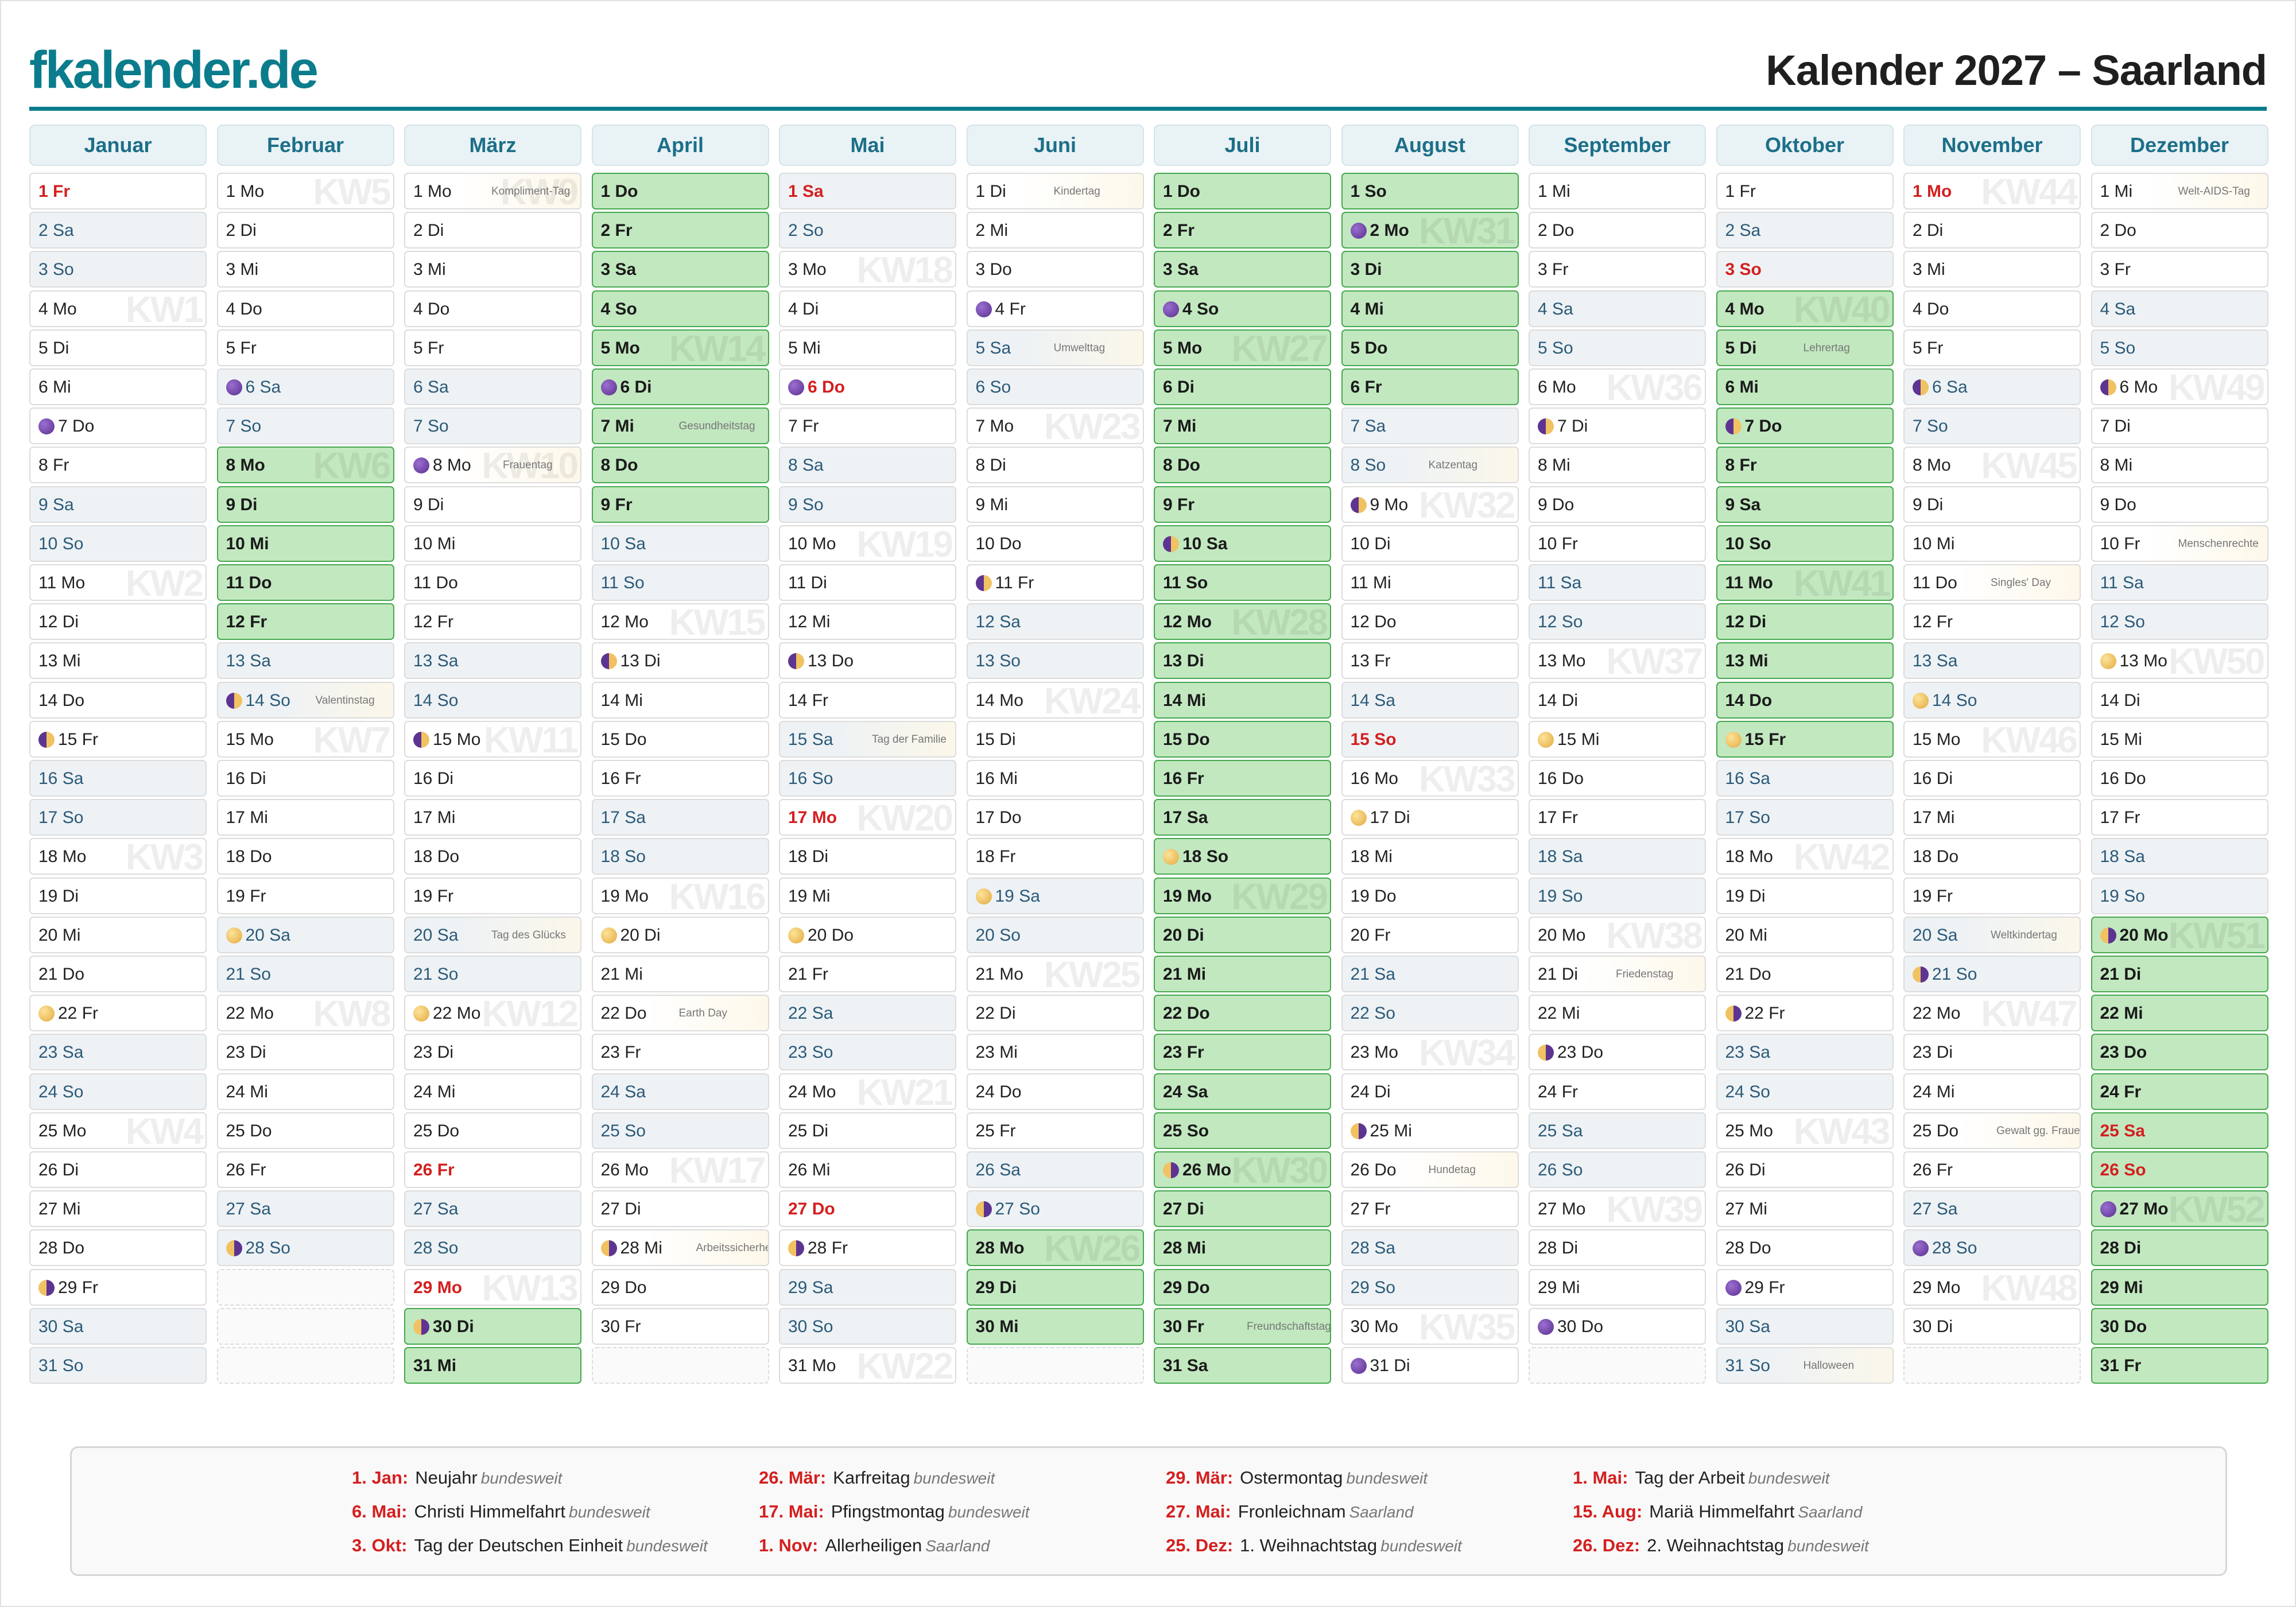 This screenshot has width=2296, height=1607. What do you see at coordinates (305, 582) in the screenshot?
I see `day-cell: 11 Do` at bounding box center [305, 582].